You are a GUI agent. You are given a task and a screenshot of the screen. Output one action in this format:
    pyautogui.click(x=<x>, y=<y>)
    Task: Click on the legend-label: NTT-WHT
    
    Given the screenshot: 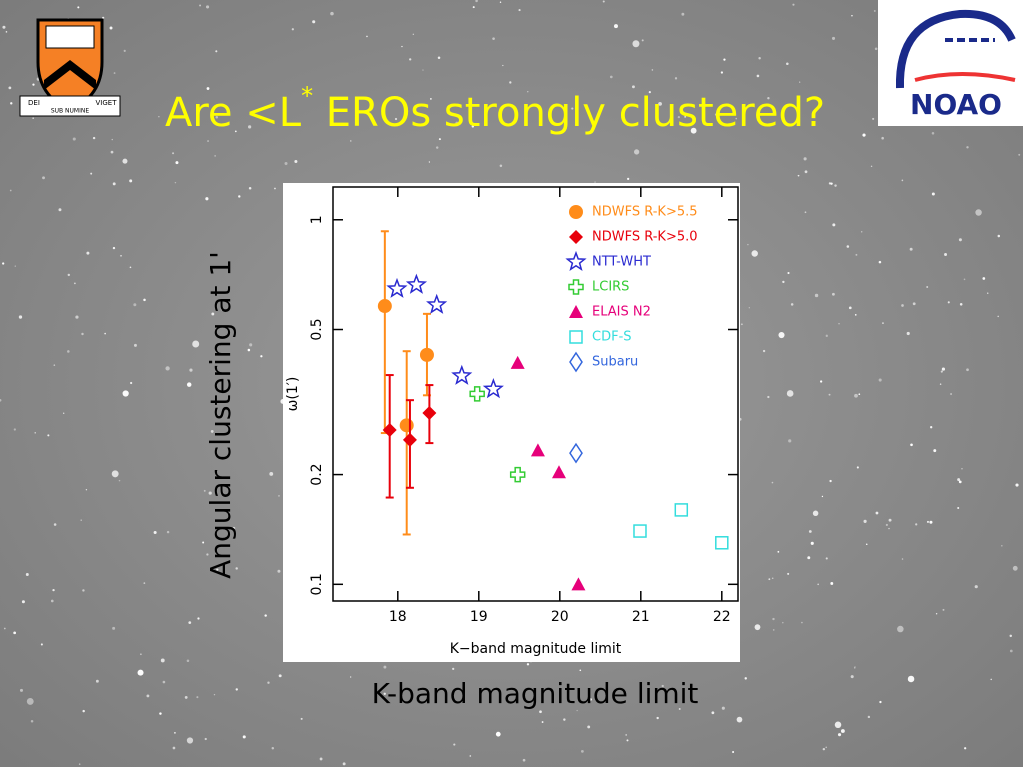 What is the action you would take?
    pyautogui.click(x=621, y=262)
    